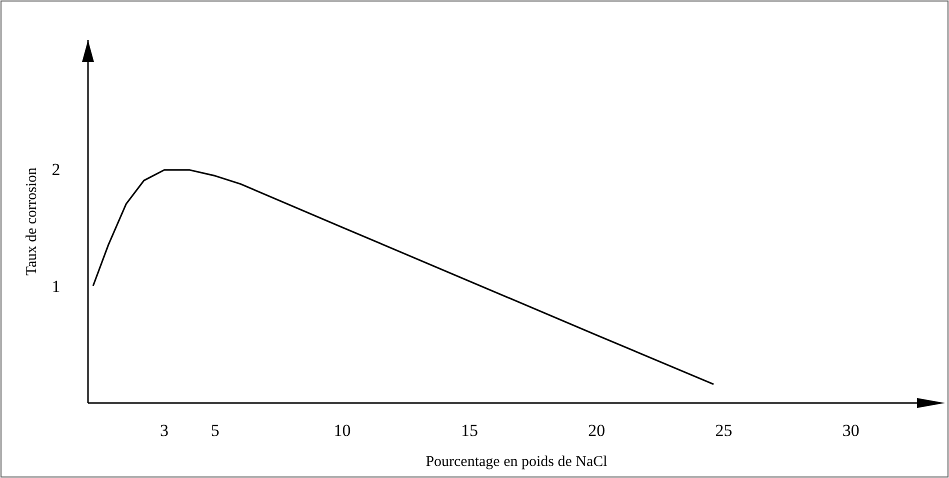 This screenshot has height=478, width=949. What do you see at coordinates (32, 221) in the screenshot?
I see `y-axis-title: Taux de corrosion` at bounding box center [32, 221].